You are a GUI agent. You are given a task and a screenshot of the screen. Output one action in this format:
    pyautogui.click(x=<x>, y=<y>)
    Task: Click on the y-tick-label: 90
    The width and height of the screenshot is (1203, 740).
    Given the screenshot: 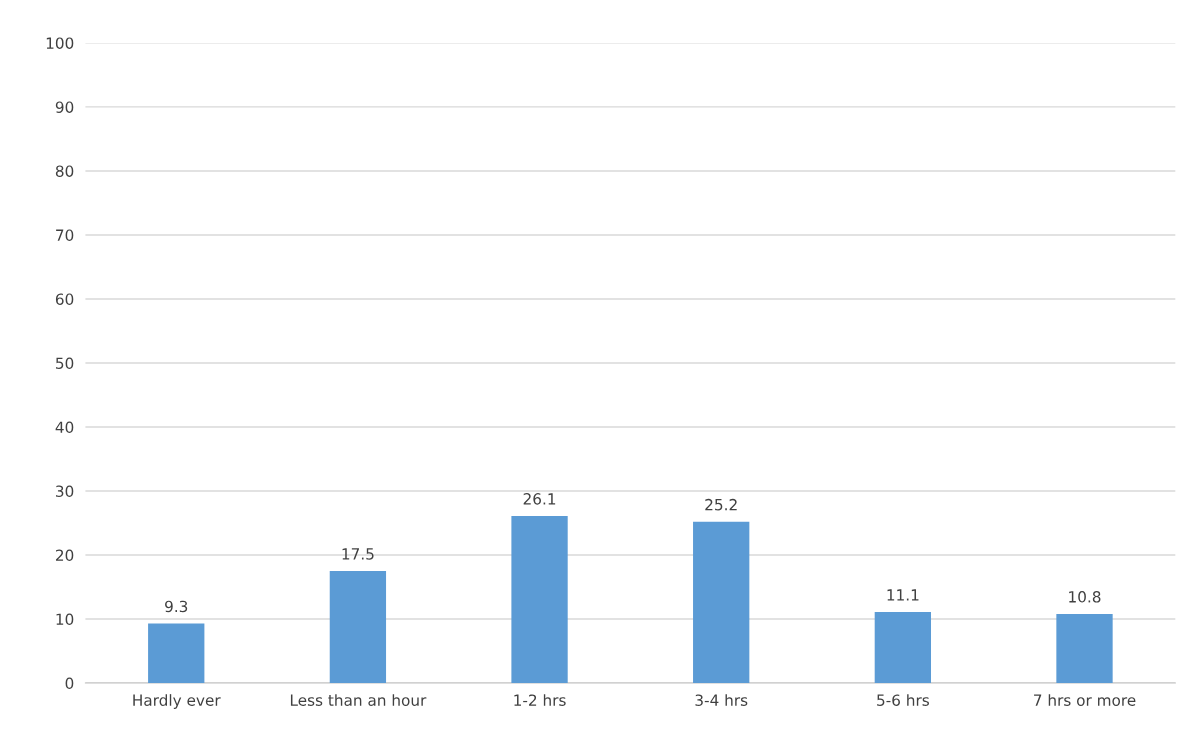 What is the action you would take?
    pyautogui.click(x=64, y=107)
    